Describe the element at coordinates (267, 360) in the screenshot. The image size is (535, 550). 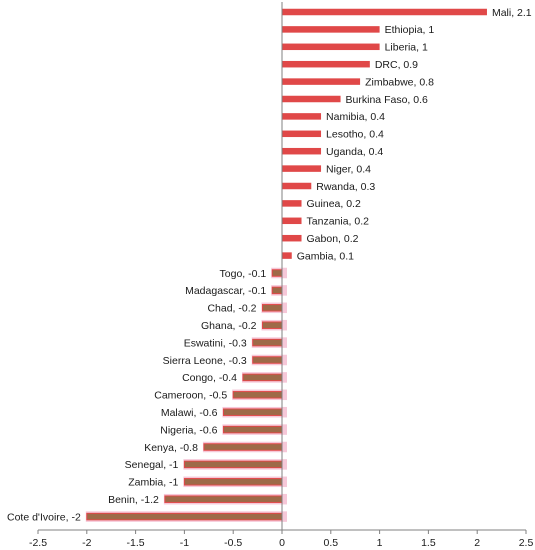
I see `bar-sierra-leone` at that location.